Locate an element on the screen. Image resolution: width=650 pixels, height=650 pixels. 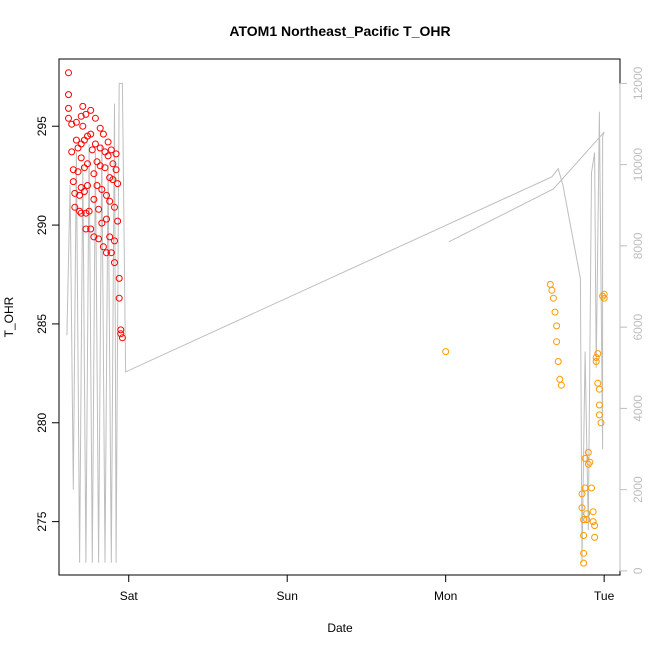
y-tick-label: 290 is located at coordinates (42, 225).